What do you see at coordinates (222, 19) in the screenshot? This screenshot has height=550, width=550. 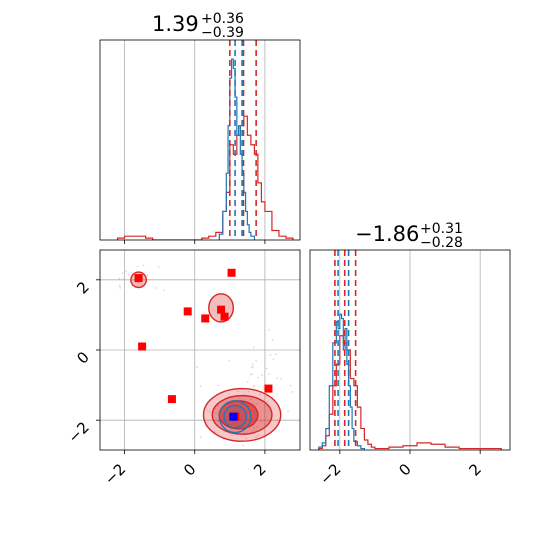 I see `param1-title-plus: +0.36` at bounding box center [222, 19].